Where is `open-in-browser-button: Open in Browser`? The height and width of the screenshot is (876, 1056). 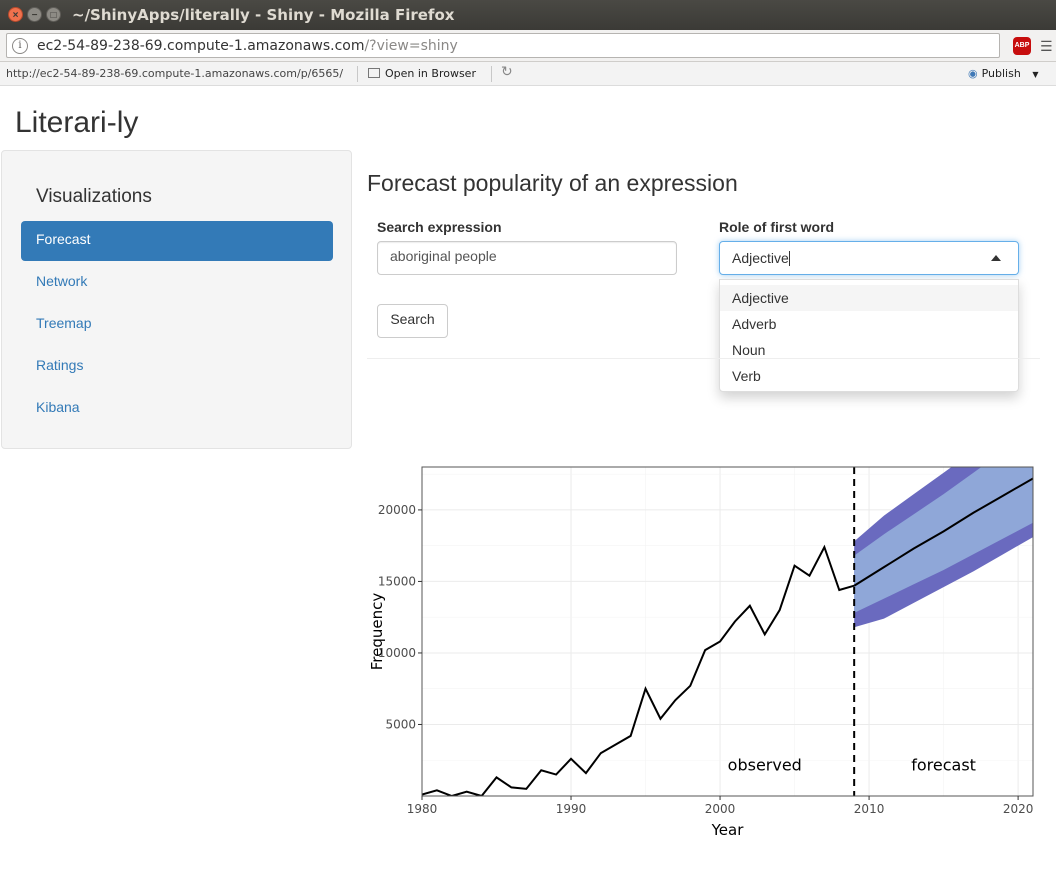 open-in-browser-button: Open in Browser is located at coordinates (422, 73).